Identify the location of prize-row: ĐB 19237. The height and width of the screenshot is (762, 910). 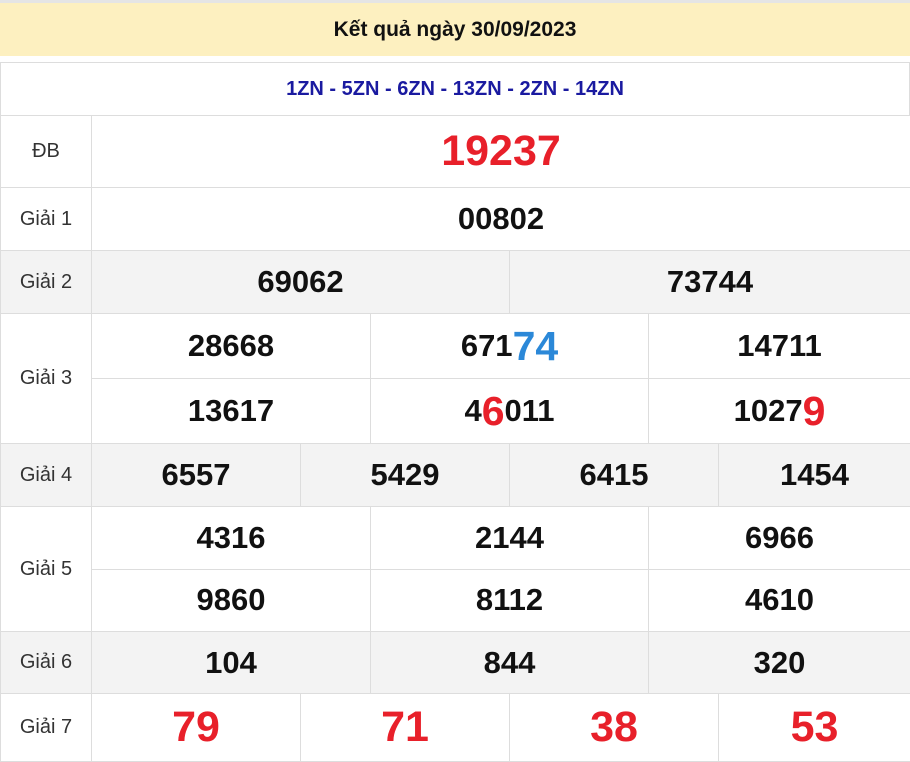
(455, 152).